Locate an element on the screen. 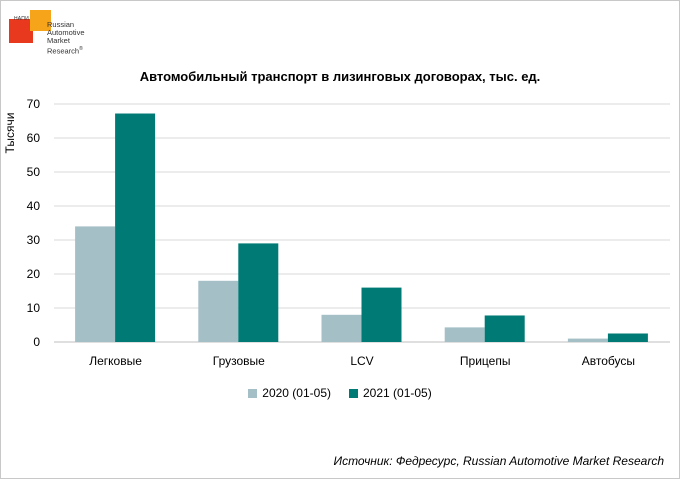 Image resolution: width=680 pixels, height=479 pixels. legend-item-2021: 2021 (01-05) is located at coordinates (390, 393).